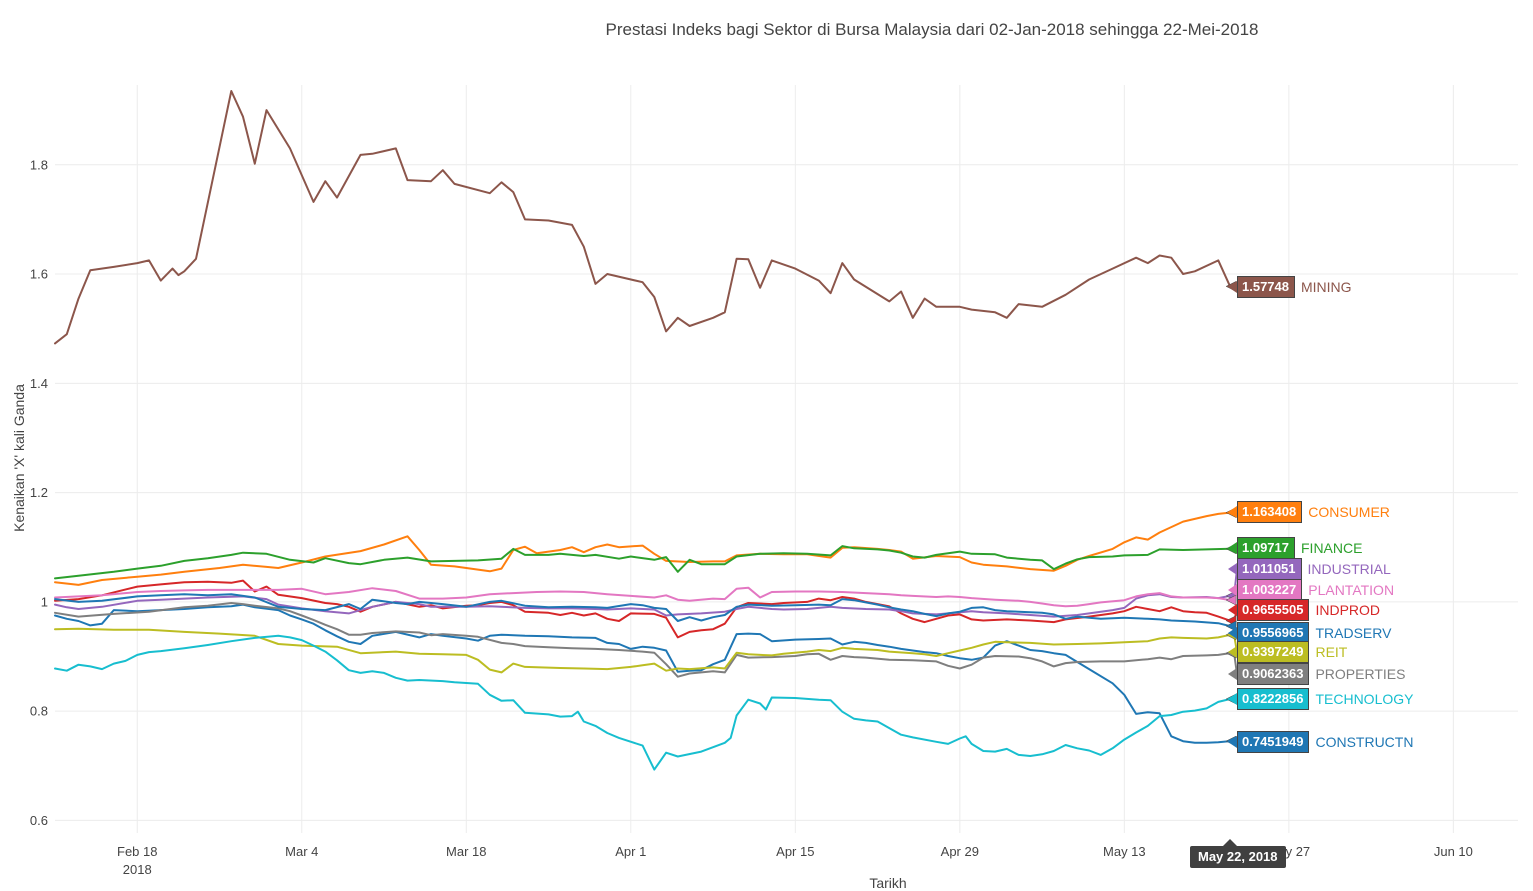 The image size is (1533, 891). I want to click on series-label-properties: 0.9062363 PROPERTIES, so click(1316, 674).